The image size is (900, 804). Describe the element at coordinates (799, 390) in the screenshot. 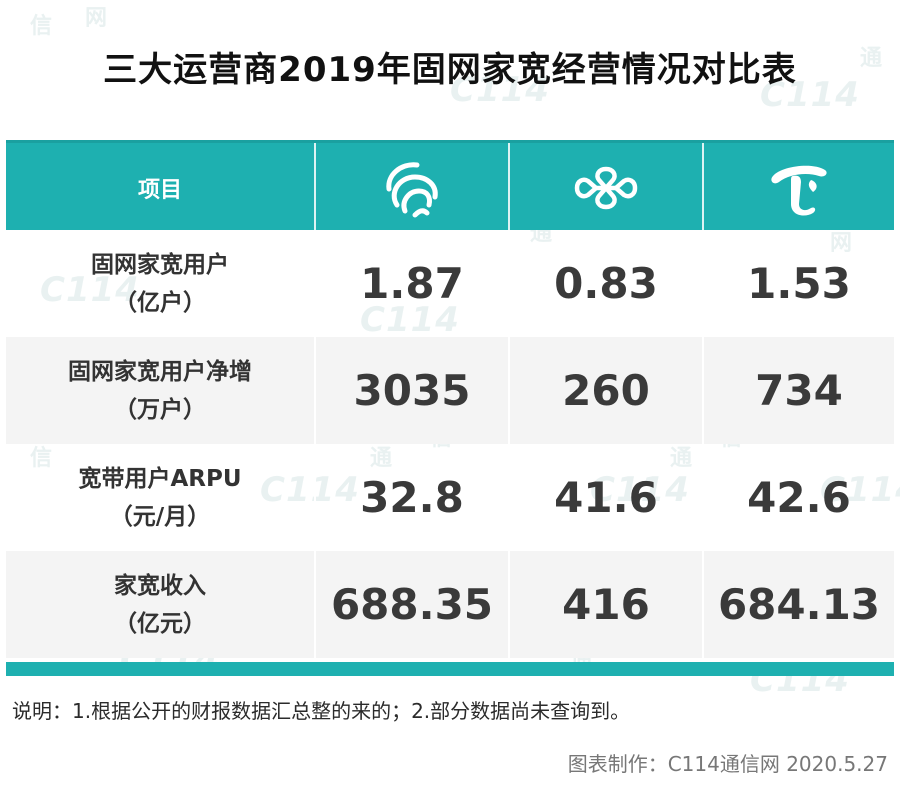

I see `value-cell: 734` at that location.